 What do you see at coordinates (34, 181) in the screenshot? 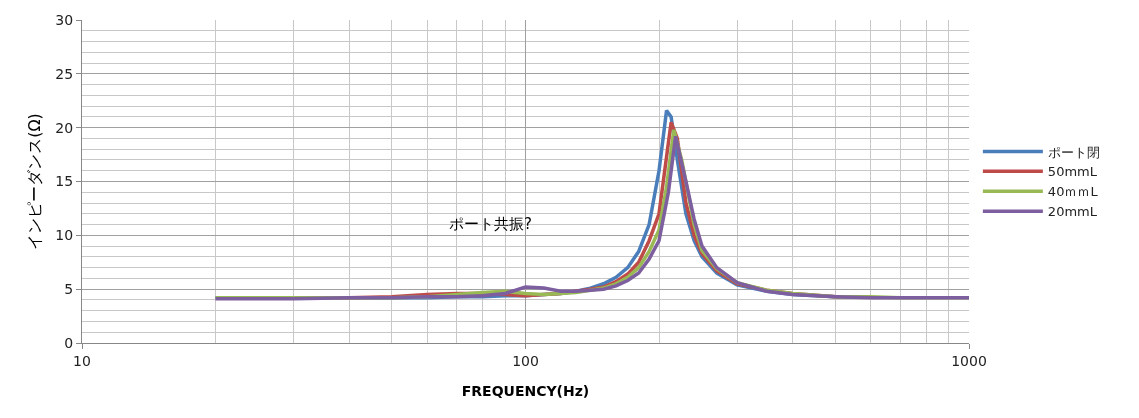
I see `y-axis-title: インピーダンス(Ω)` at bounding box center [34, 181].